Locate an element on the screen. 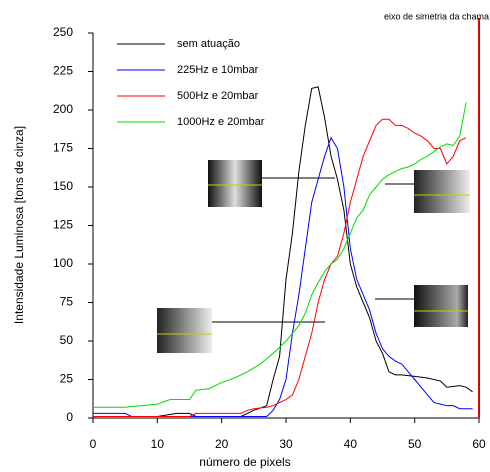 This screenshot has width=490, height=472. y-tick-label: 200 is located at coordinates (63, 109).